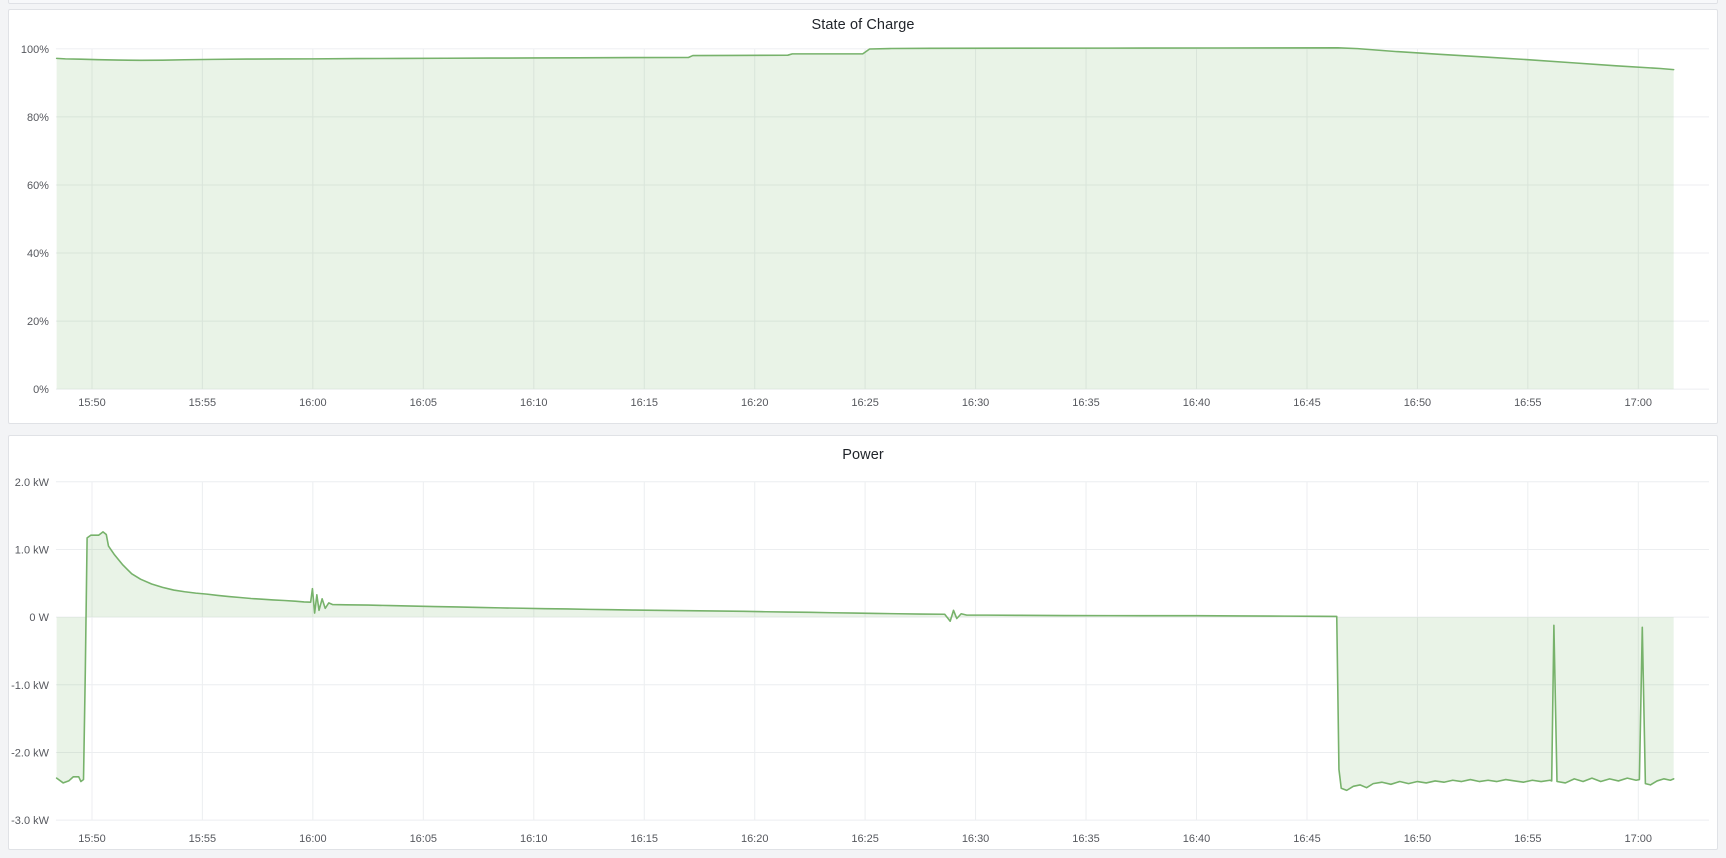  Describe the element at coordinates (30, 821) in the screenshot. I see `y-tick-label: -3.0 kW` at that location.